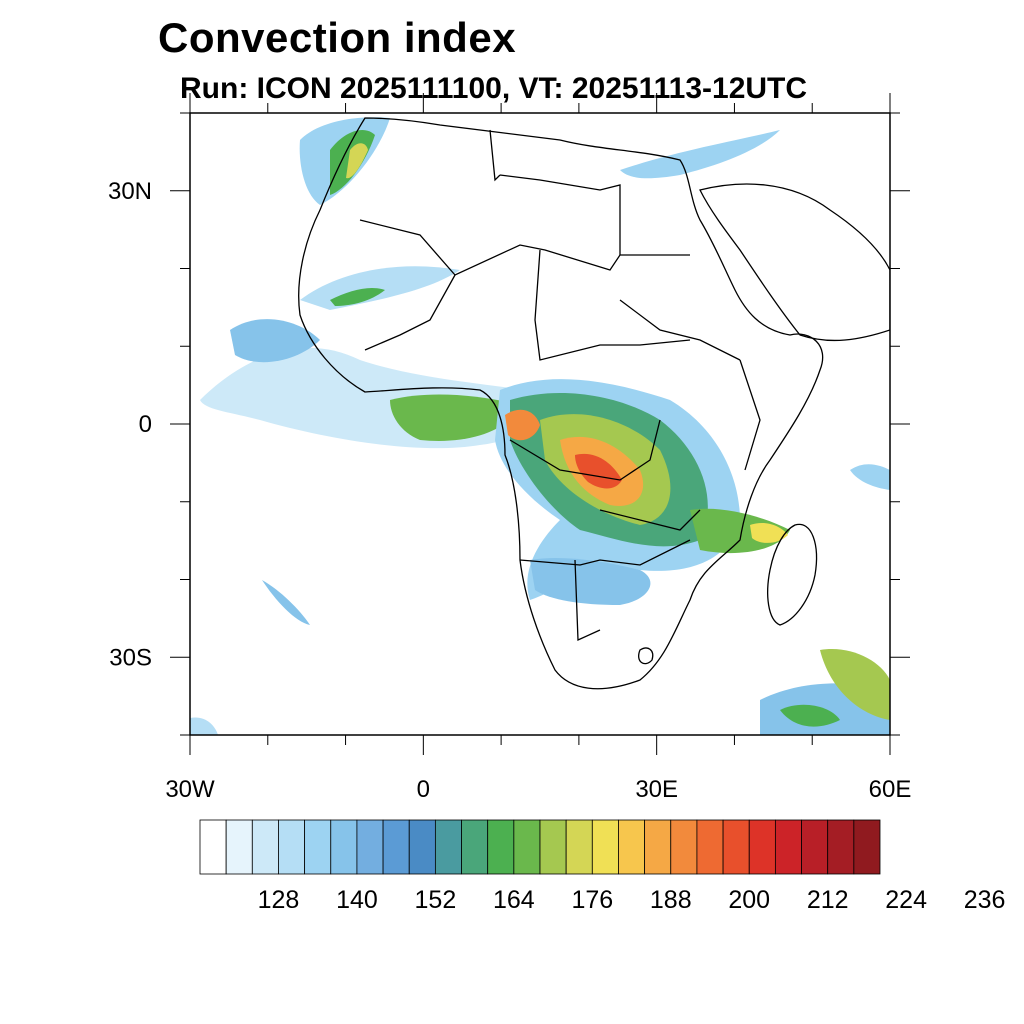  What do you see at coordinates (794, 262) in the screenshot?
I see `arabia-coastline` at bounding box center [794, 262].